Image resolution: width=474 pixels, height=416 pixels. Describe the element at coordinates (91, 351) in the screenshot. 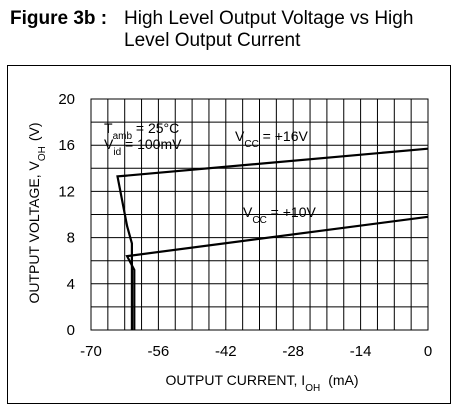

I see `x-tick-label: -70` at that location.